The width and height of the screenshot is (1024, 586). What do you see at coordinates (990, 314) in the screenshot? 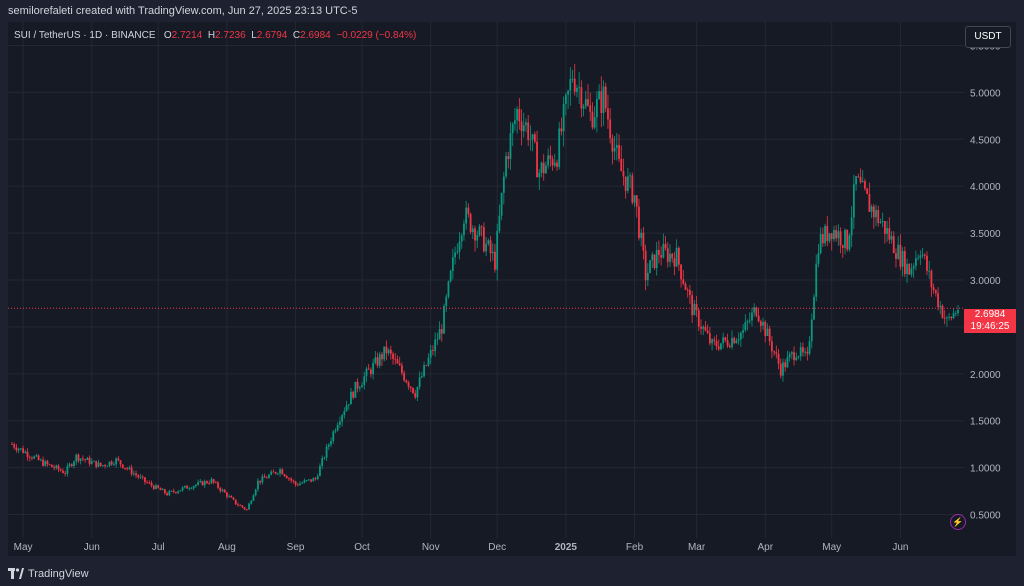
I see `last-price-value: 2.6984` at bounding box center [990, 314].